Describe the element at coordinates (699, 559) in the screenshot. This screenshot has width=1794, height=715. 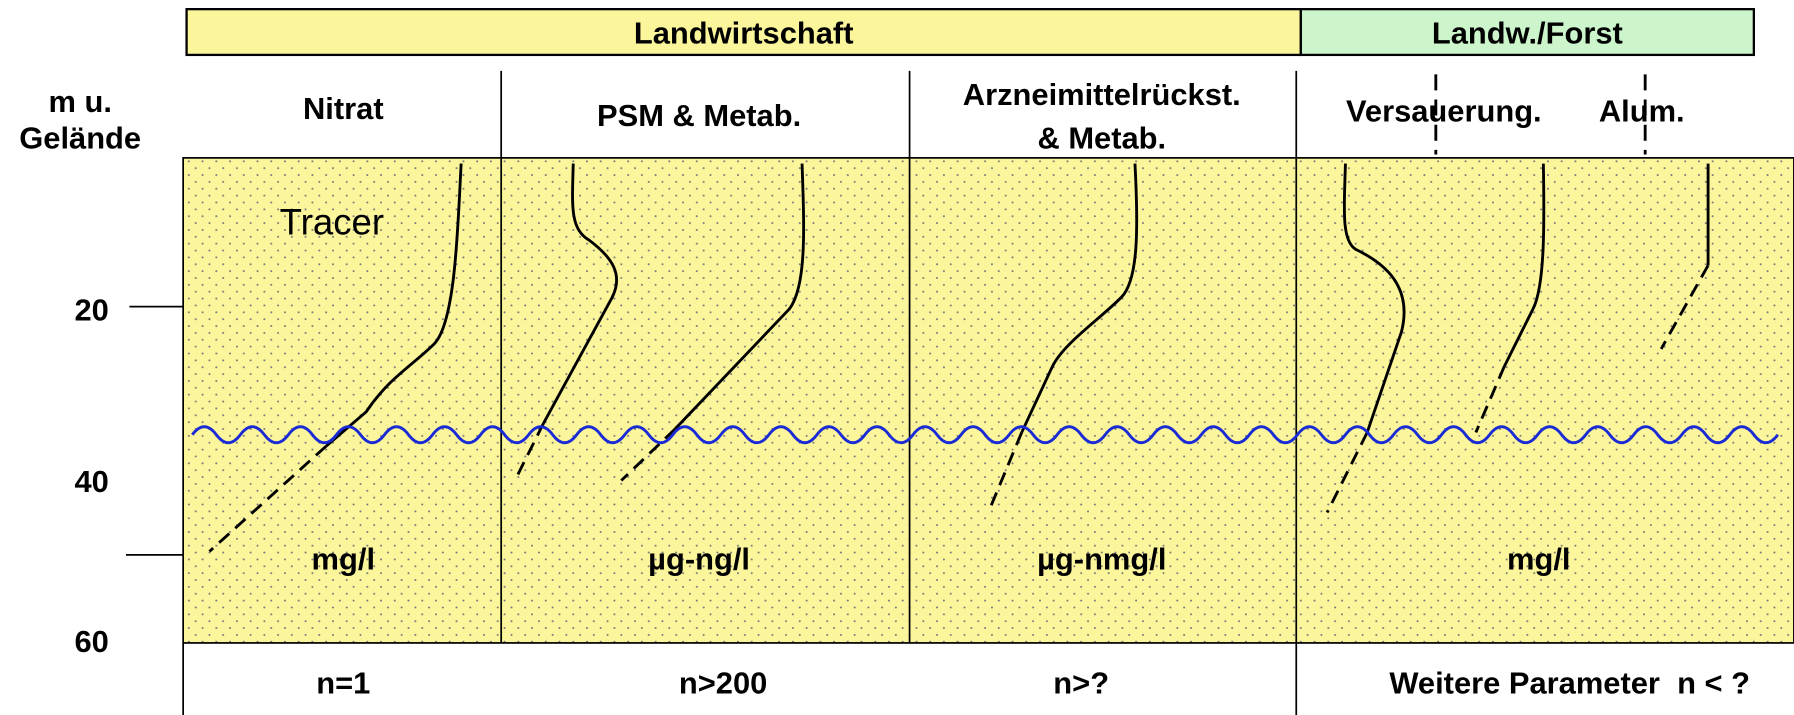
I see `unit-label: µg-ng/l` at that location.